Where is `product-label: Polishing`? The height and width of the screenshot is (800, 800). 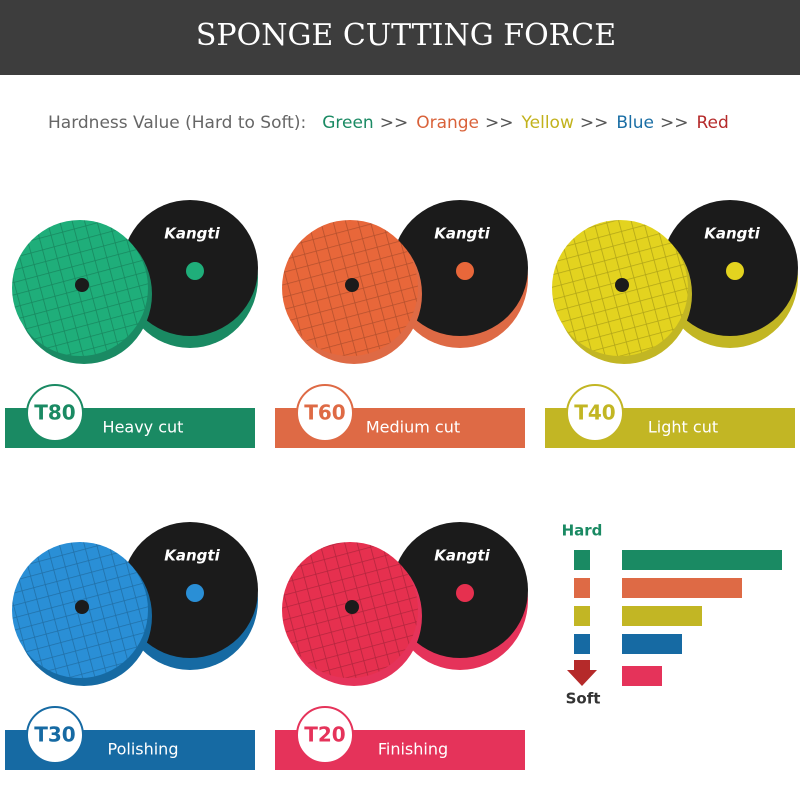 product-label: Polishing is located at coordinates (143, 749).